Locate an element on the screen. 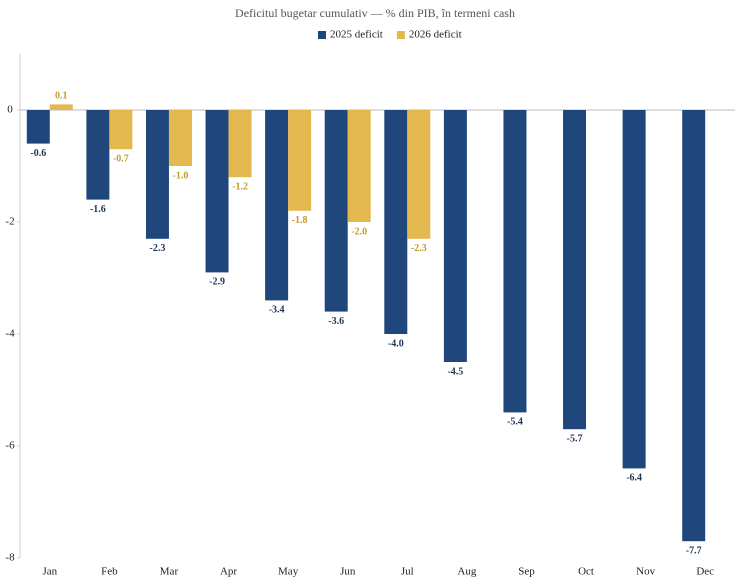 Image resolution: width=750 pixels, height=582 pixels. y-tick-label: -4 is located at coordinates (10, 334).